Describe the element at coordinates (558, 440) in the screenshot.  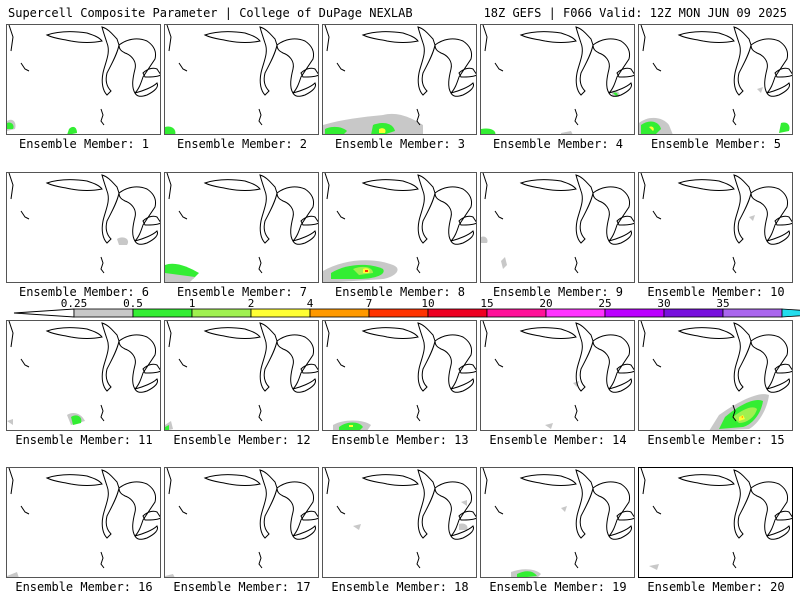
I see `ensemble-member-label: Ensemble Member: 14` at that location.